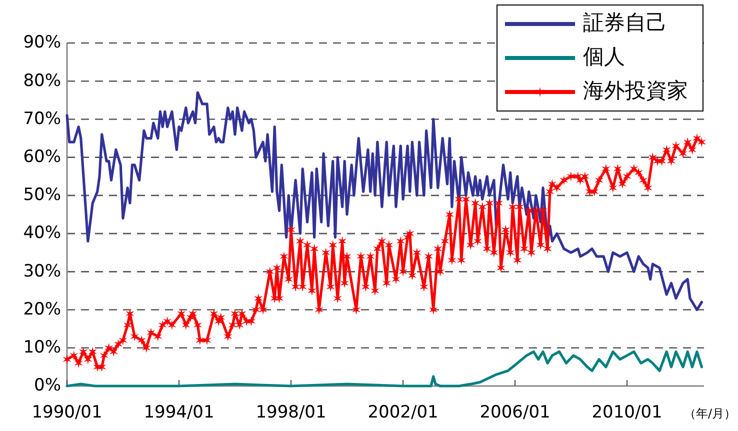 The width and height of the screenshot is (738, 431). Describe the element at coordinates (291, 412) in the screenshot. I see `x-tick-label: 1998/01` at that location.